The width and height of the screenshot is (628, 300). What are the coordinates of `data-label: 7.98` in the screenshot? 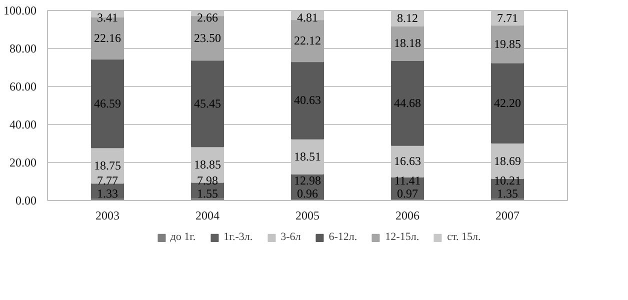 It's located at (207, 181).